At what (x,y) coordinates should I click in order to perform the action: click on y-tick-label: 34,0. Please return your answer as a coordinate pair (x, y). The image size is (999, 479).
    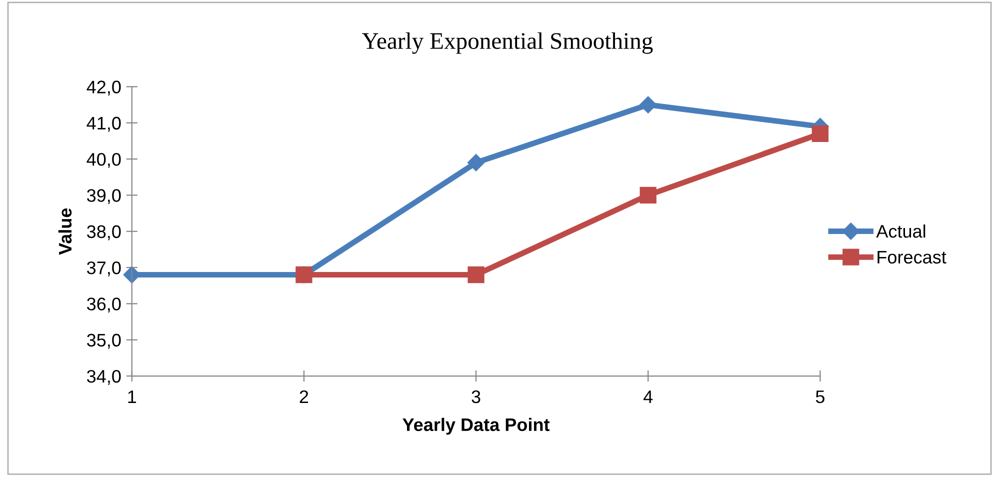
    Looking at the image, I should click on (104, 377).